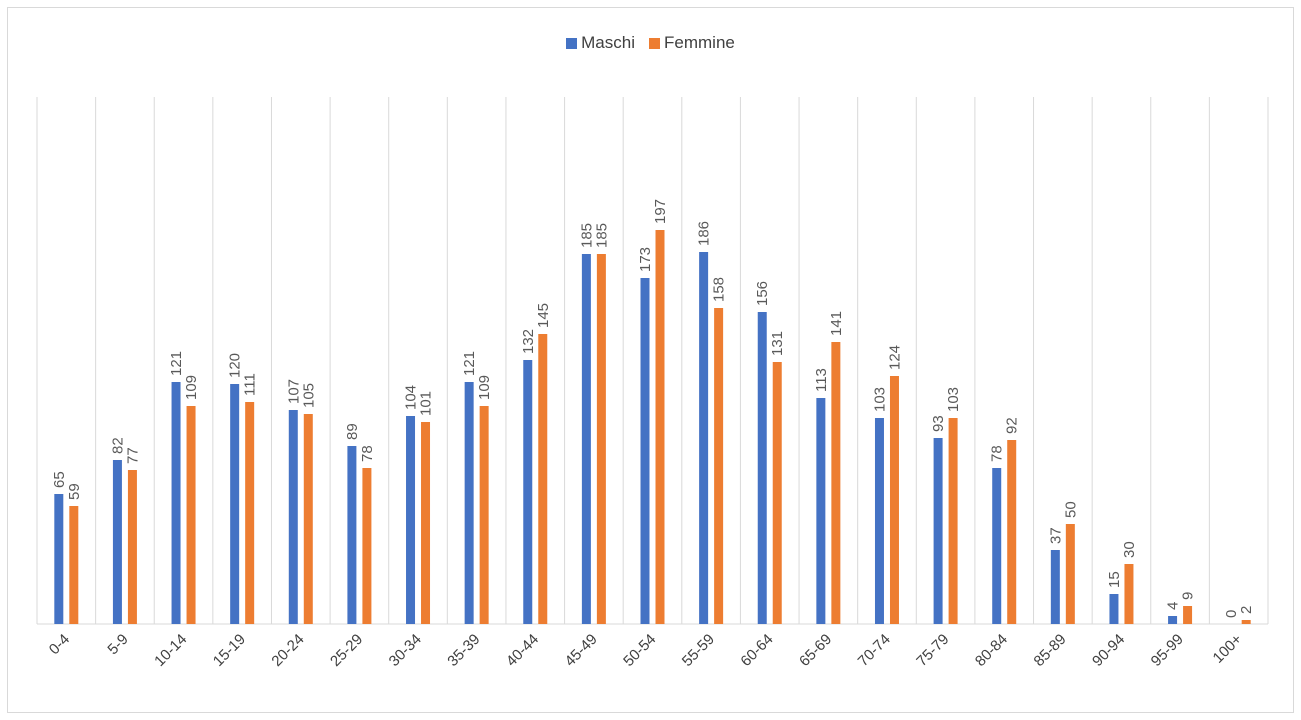 This screenshot has width=1301, height=720. What do you see at coordinates (719, 289) in the screenshot?
I see `data-label-femmine-55-59: 158` at bounding box center [719, 289].